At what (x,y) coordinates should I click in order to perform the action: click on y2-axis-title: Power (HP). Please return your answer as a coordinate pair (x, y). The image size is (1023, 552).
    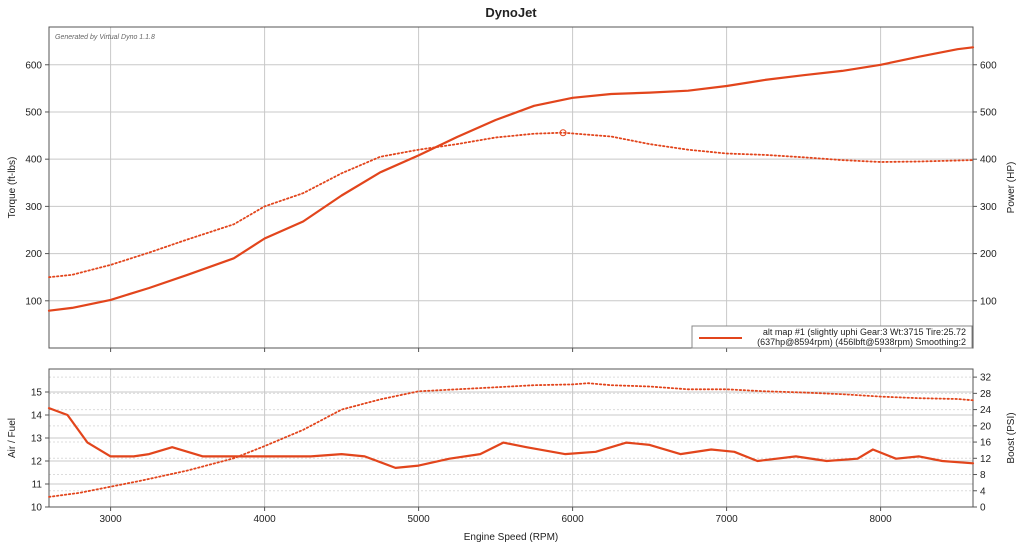
    Looking at the image, I should click on (1011, 188).